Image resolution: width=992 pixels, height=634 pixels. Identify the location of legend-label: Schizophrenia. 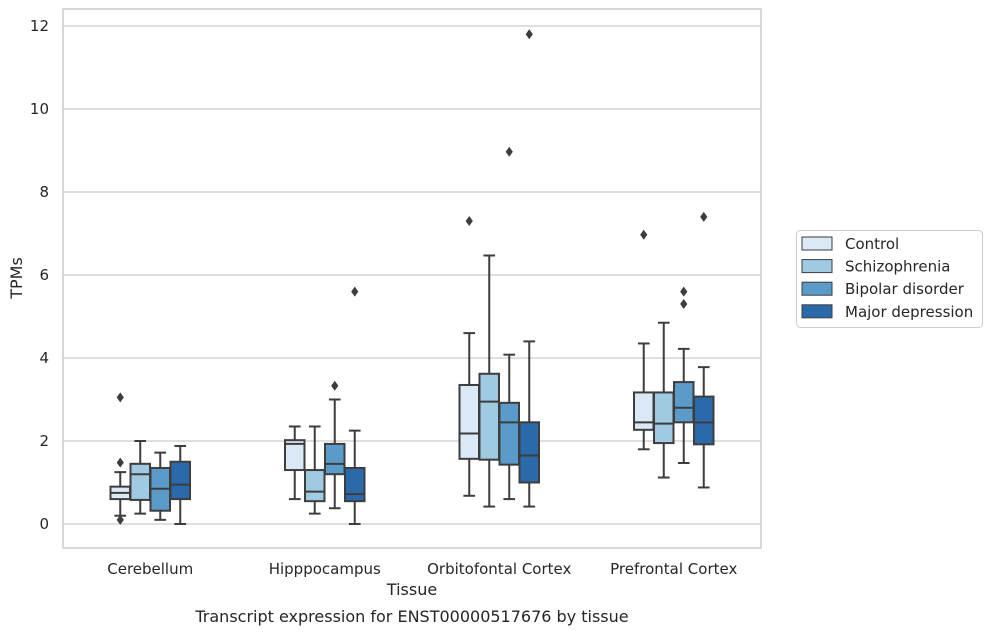
(897, 267).